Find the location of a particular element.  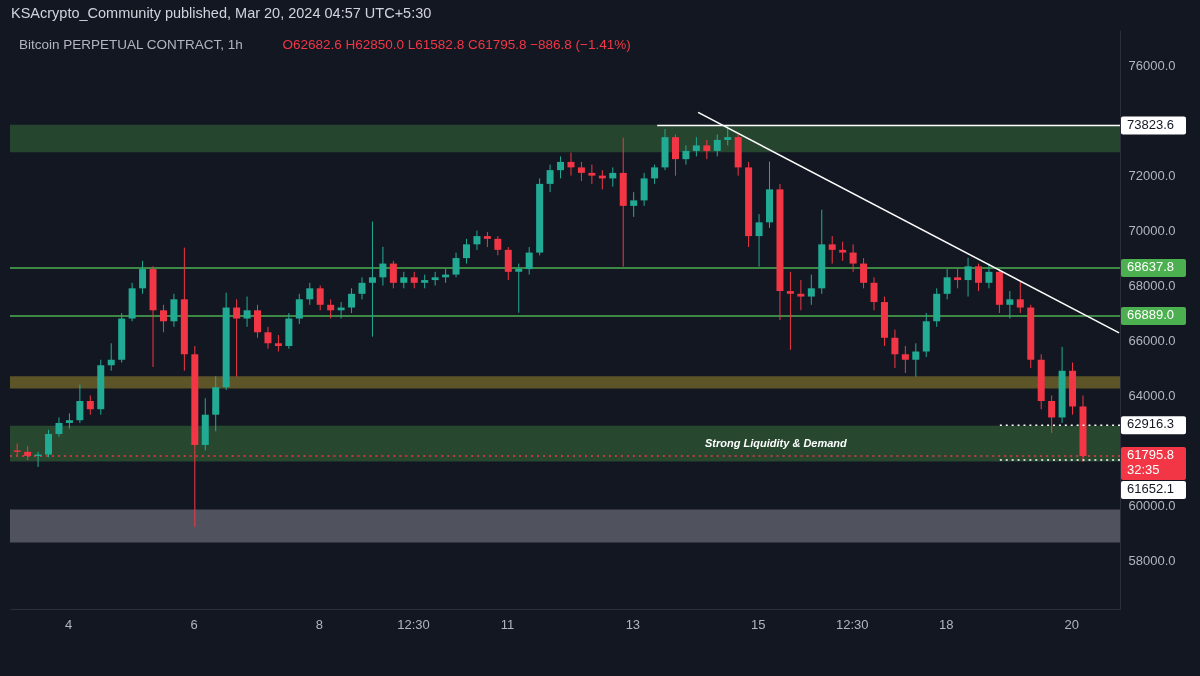

y-tick-label: 66000.0 is located at coordinates (1152, 341).